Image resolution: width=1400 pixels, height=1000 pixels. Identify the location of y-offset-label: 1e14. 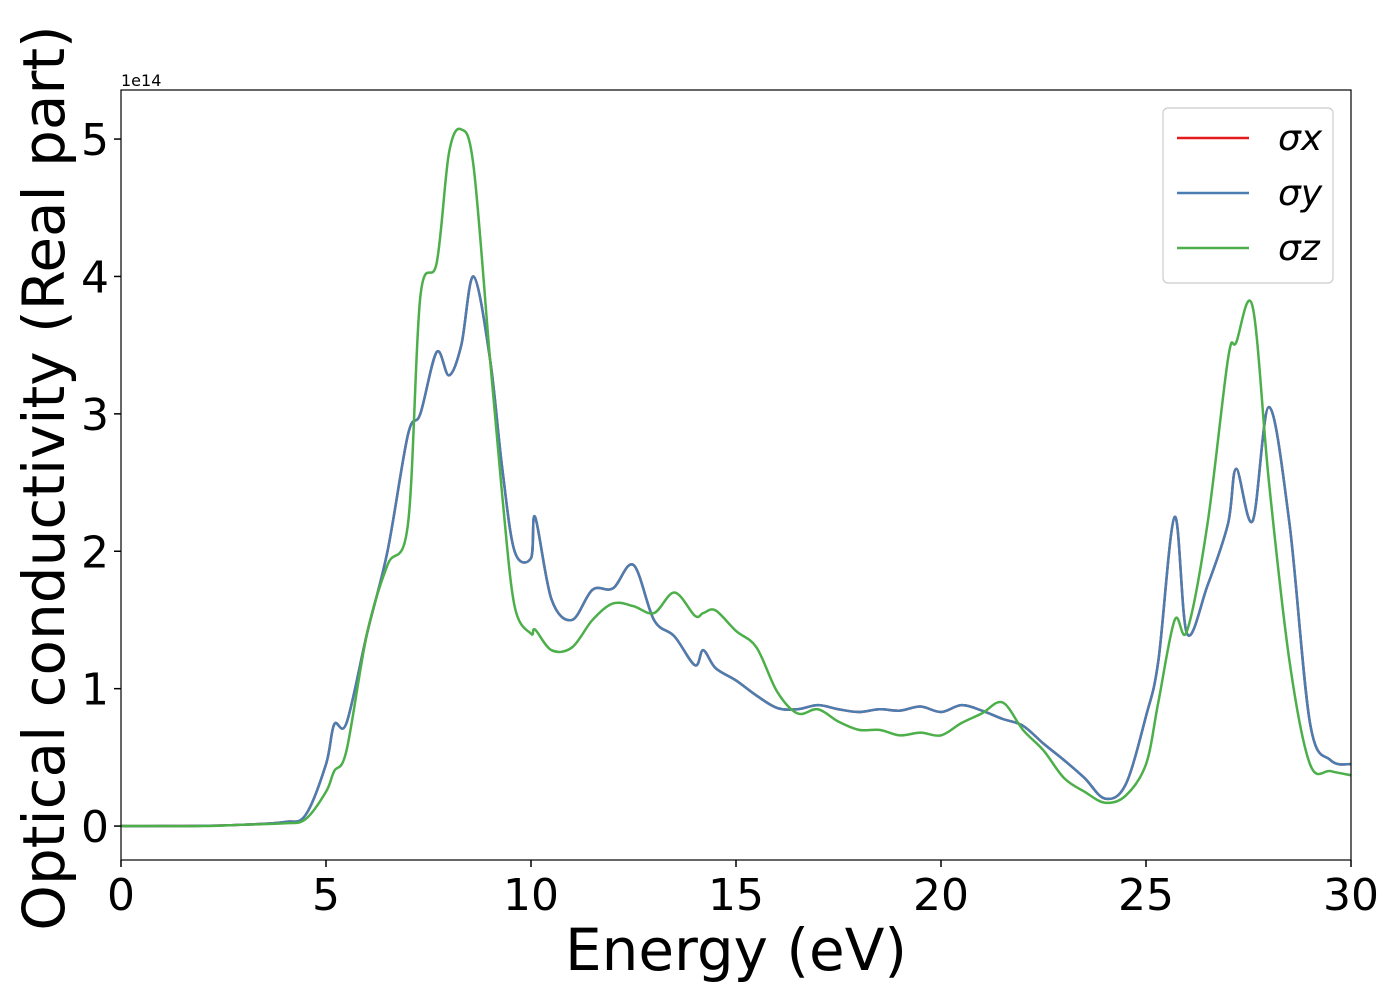
(141, 80).